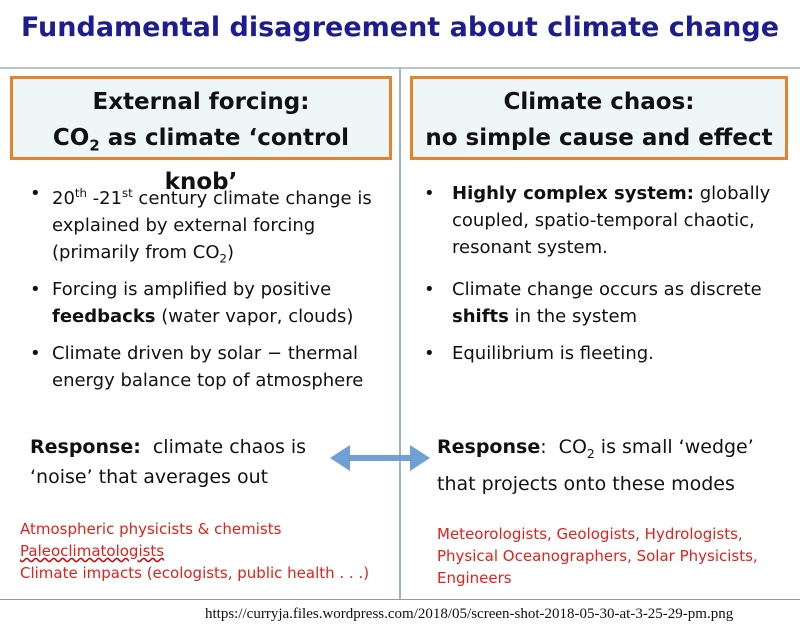 This screenshot has height=635, width=800. Describe the element at coordinates (254, 316) in the screenshot. I see `text: (water vapor, clouds)` at that location.